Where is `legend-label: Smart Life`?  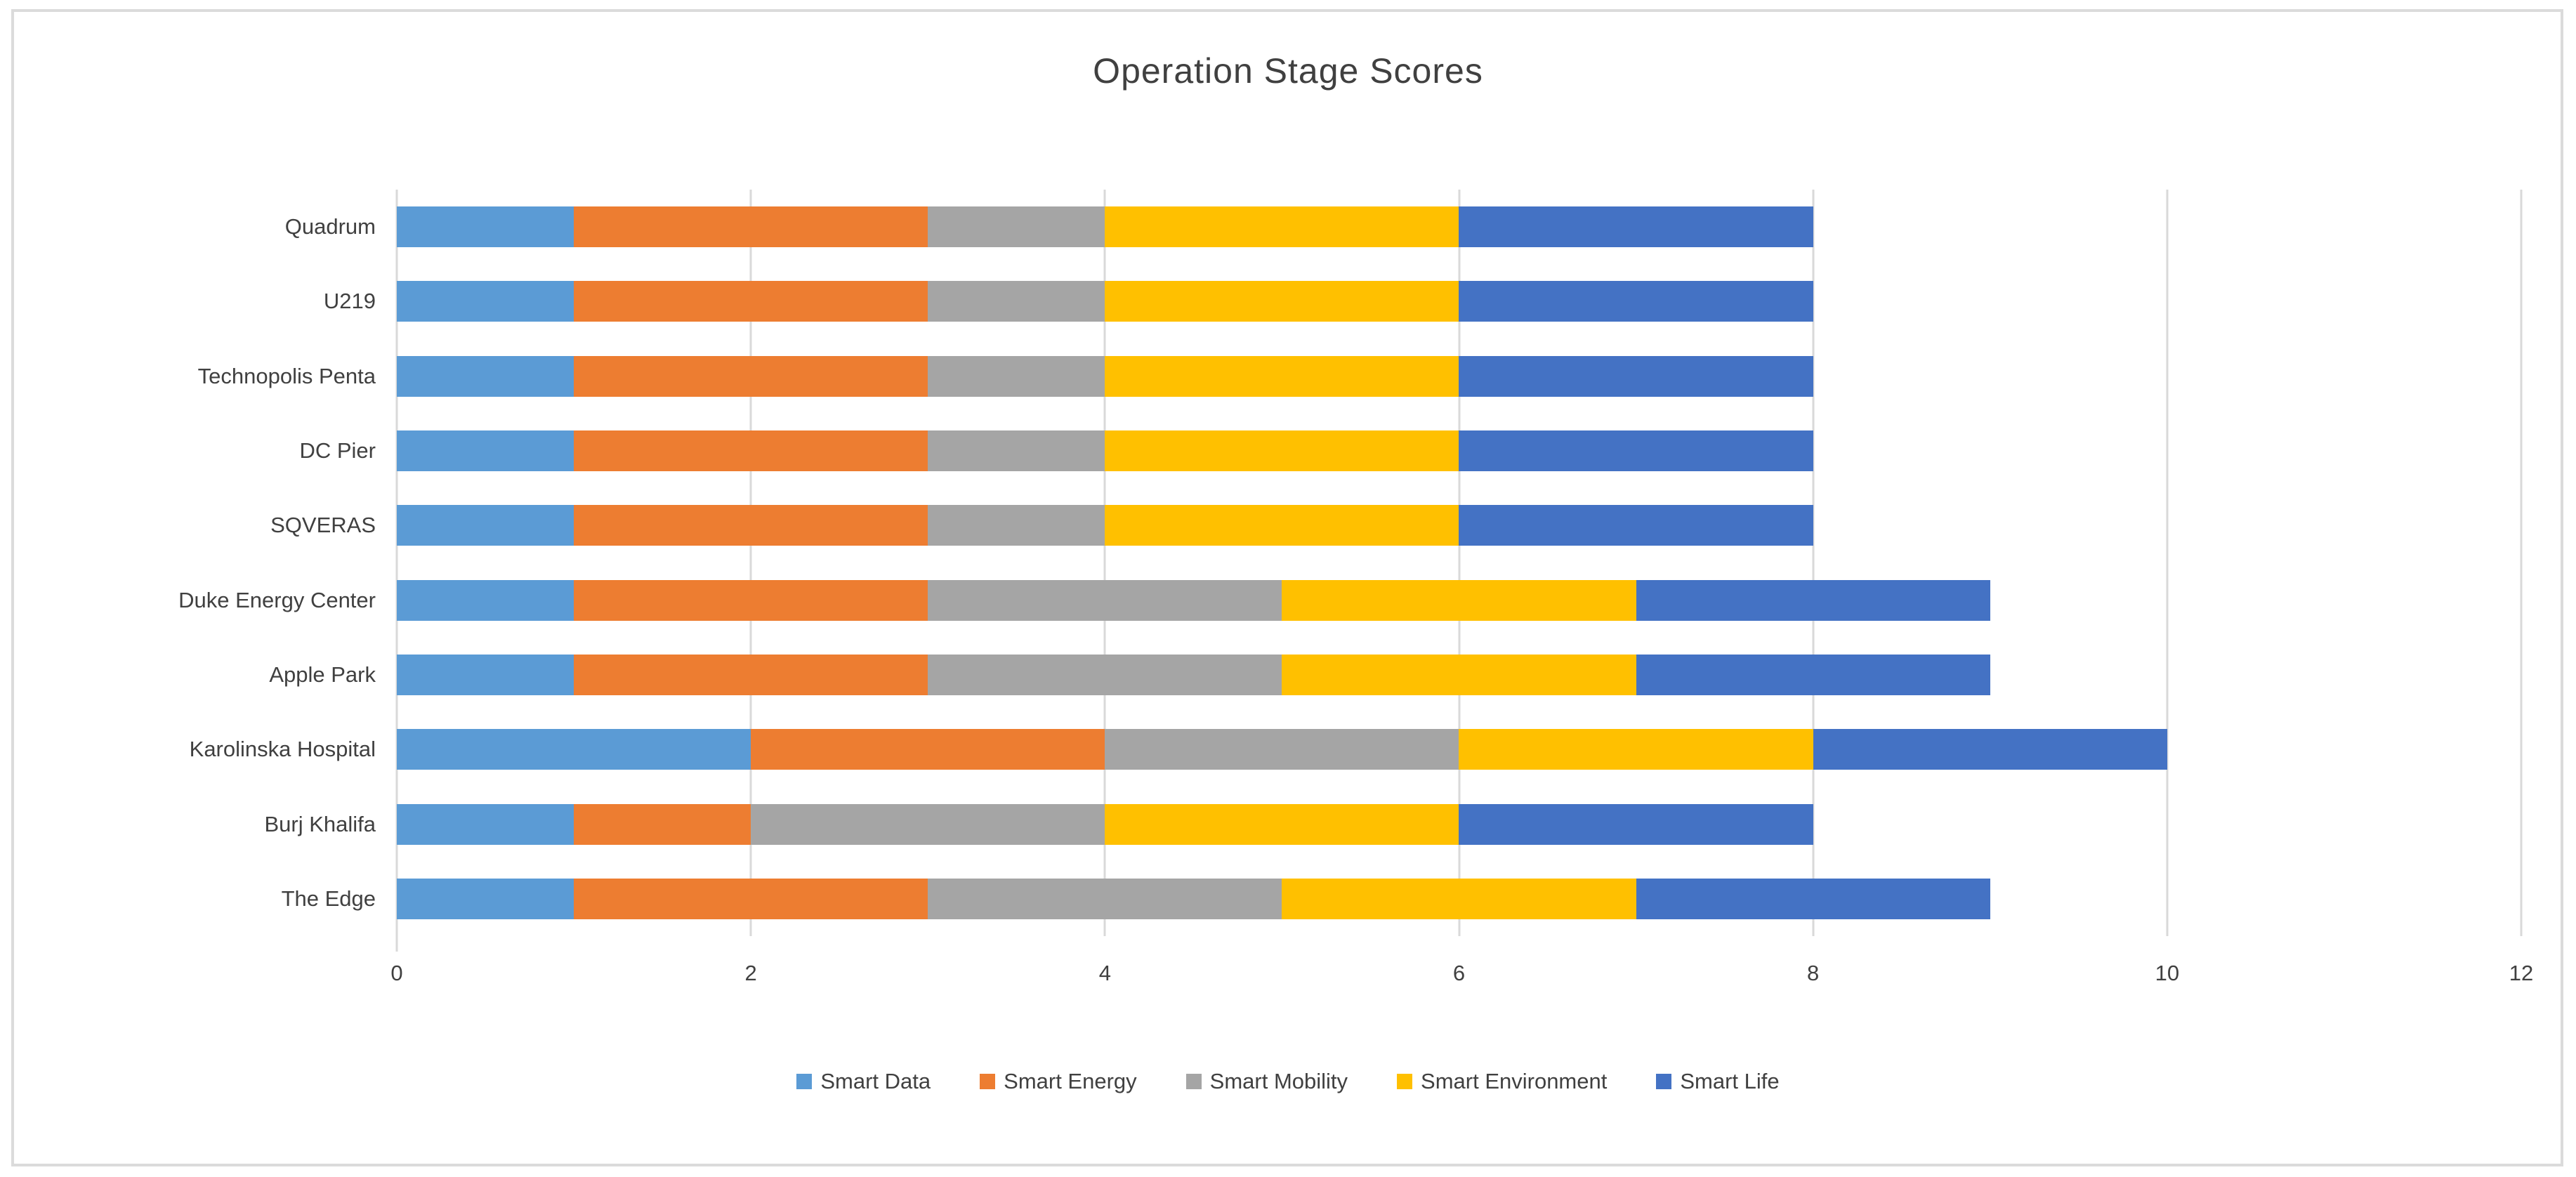 legend-label: Smart Life is located at coordinates (1730, 1081).